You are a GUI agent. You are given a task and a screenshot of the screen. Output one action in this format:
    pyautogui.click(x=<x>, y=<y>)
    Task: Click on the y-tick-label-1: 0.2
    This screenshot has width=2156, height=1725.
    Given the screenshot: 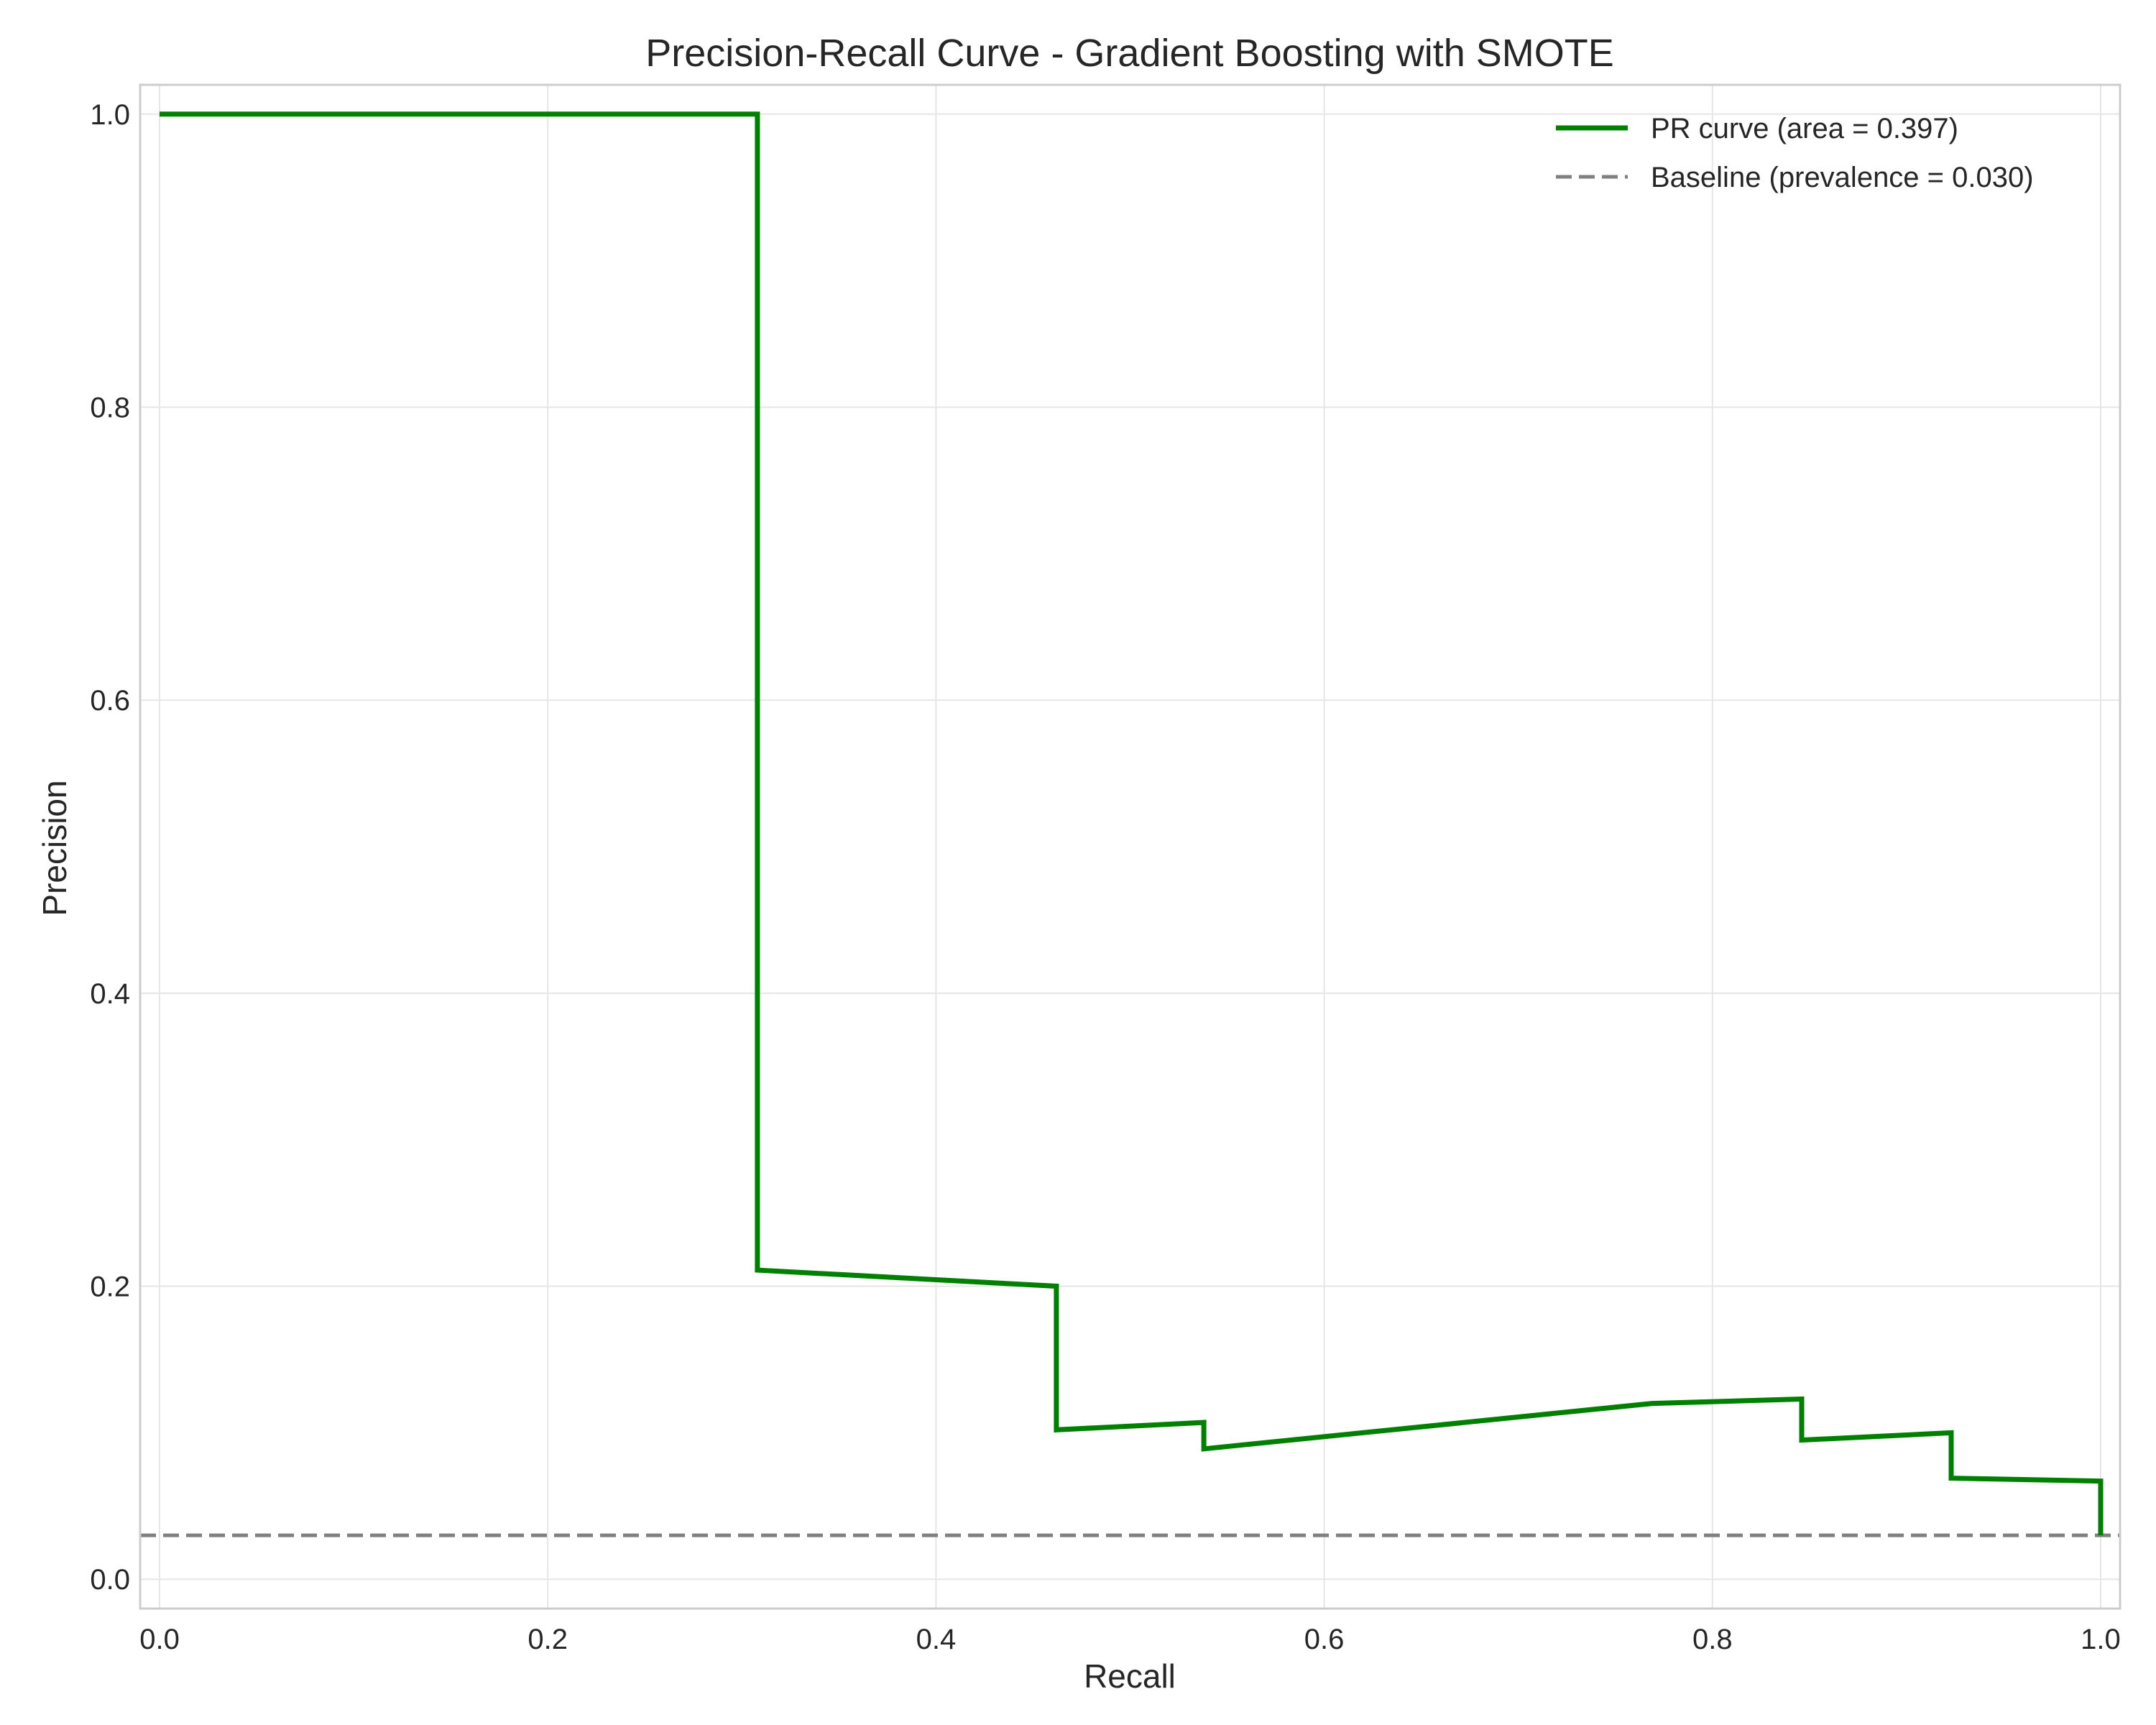 What is the action you would take?
    pyautogui.click(x=110, y=1287)
    